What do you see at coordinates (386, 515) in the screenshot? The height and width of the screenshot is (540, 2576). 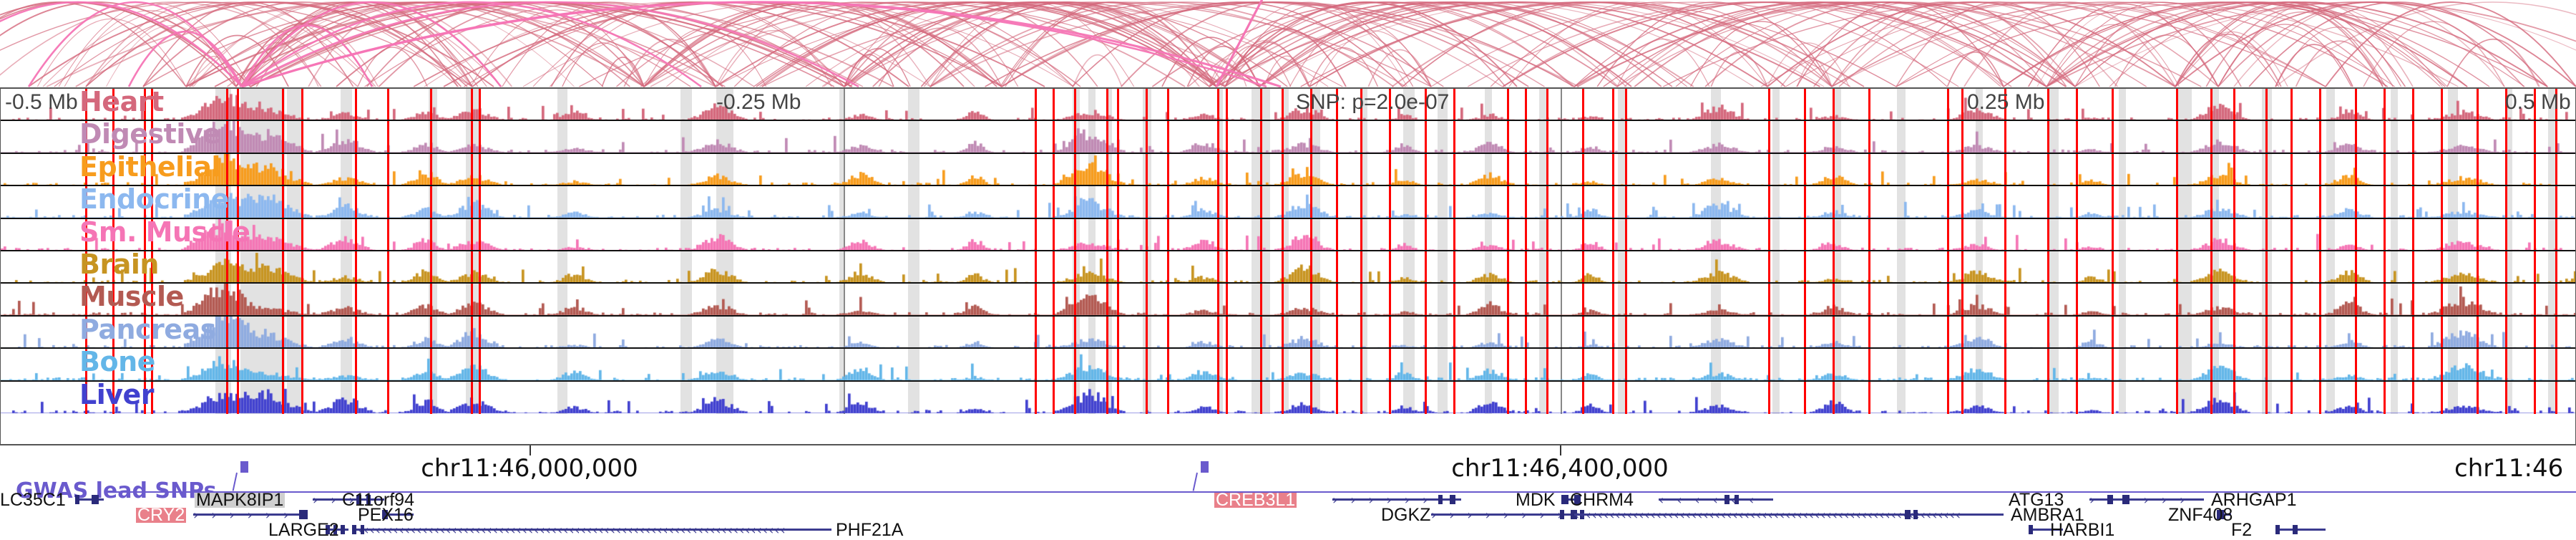 I see `gene-label: PEX16` at bounding box center [386, 515].